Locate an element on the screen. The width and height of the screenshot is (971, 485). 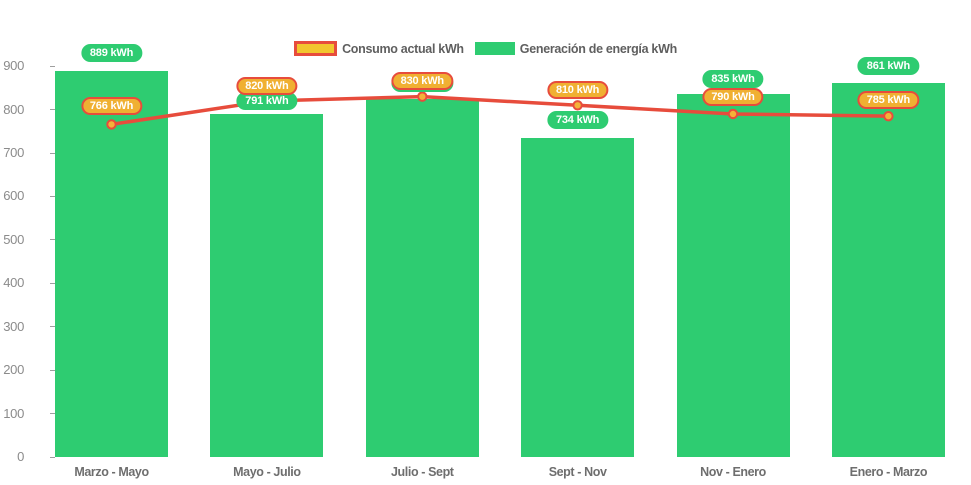
legend-item-generacion: Generación de energía kWh is located at coordinates (575, 48).